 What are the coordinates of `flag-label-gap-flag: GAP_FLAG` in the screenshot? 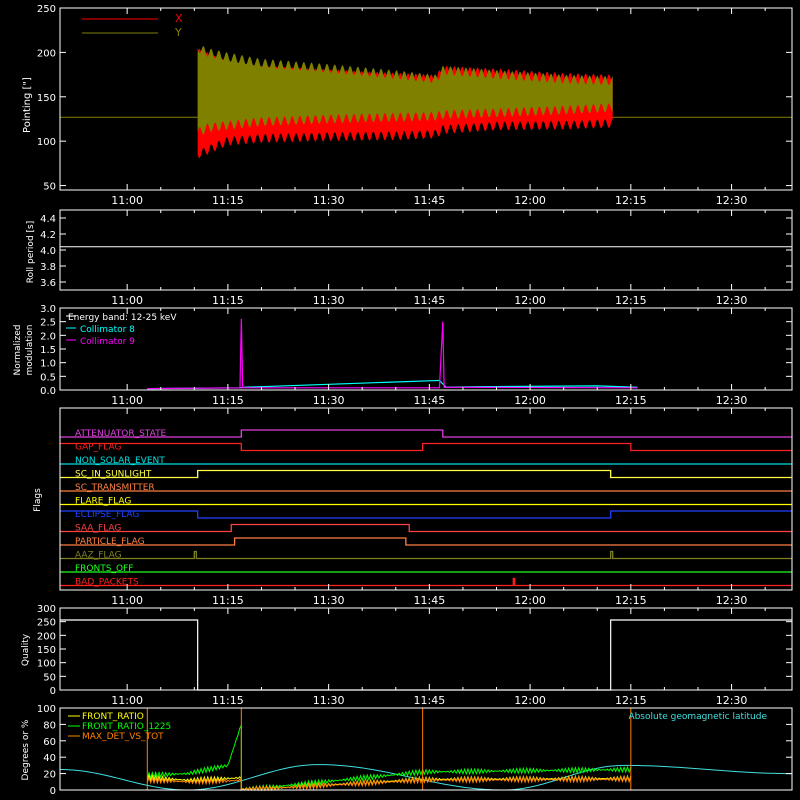 It's located at (98, 448).